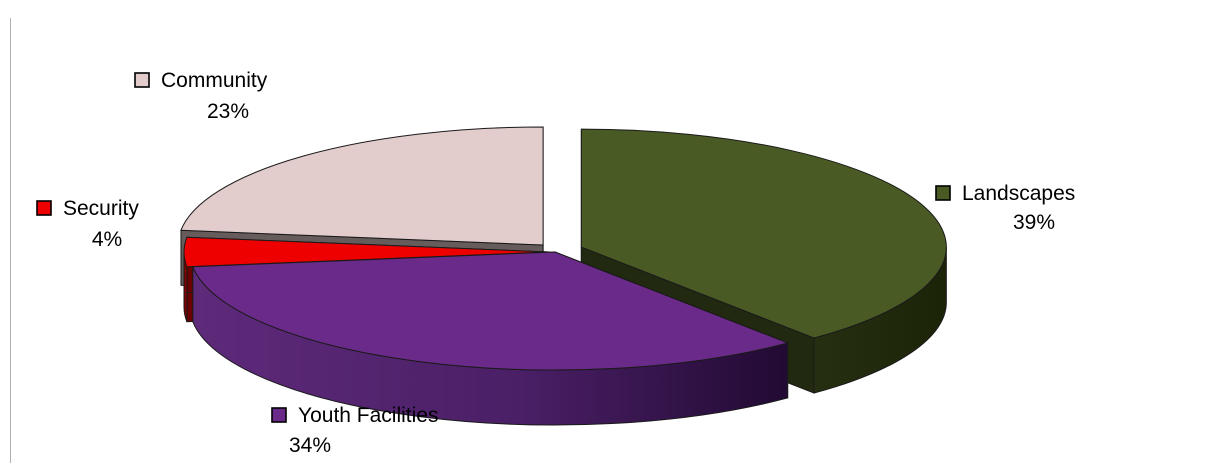  I want to click on slice-security-top, so click(366, 252).